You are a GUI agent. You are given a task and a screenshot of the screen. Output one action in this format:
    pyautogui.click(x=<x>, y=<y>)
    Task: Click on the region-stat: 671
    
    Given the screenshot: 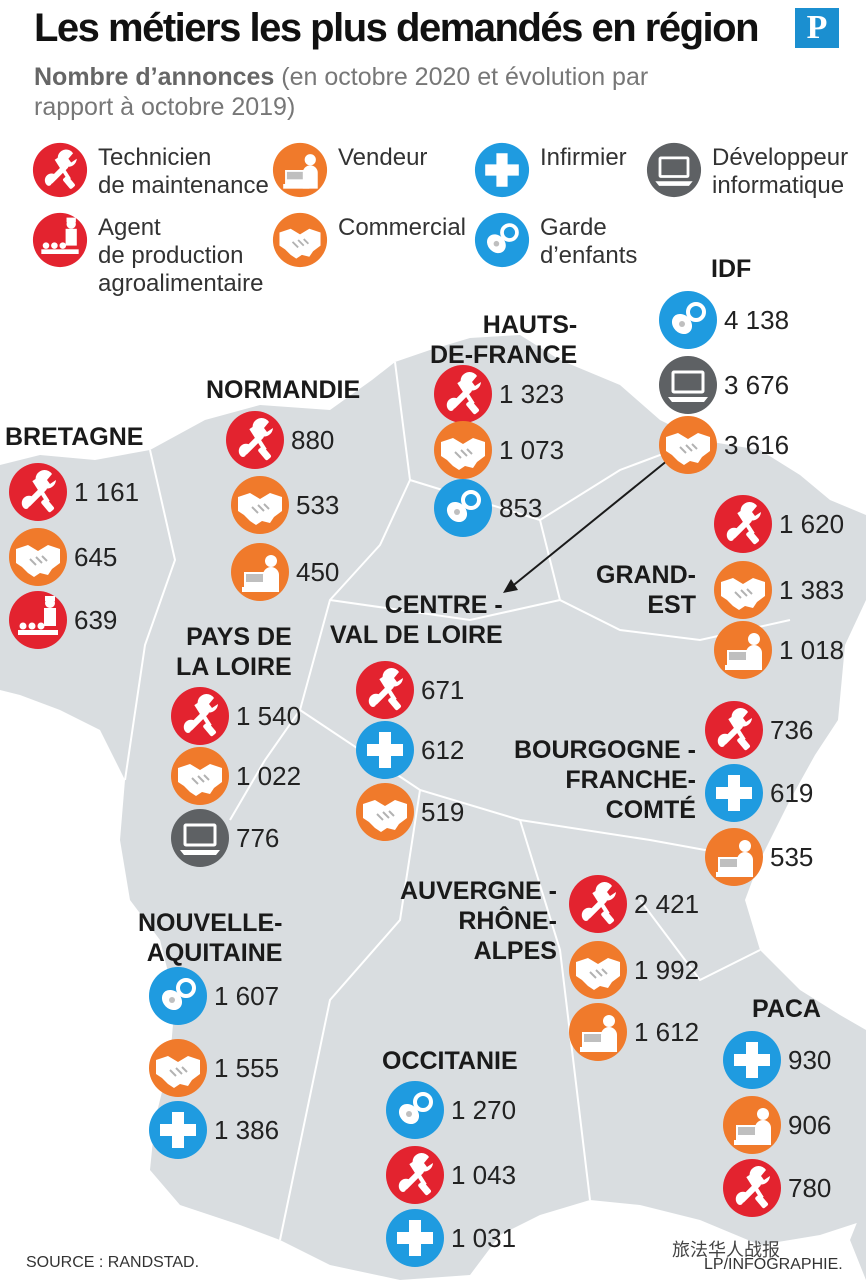 What is the action you would take?
    pyautogui.click(x=409, y=690)
    